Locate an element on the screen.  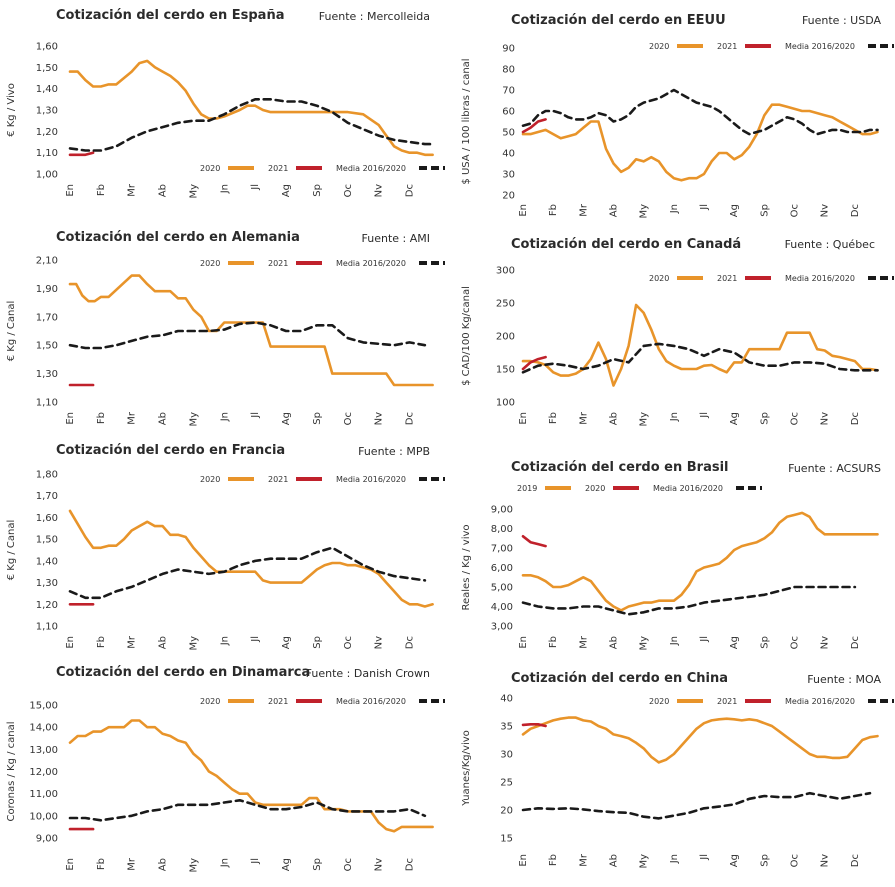
y-tick-label: 20 is located at coordinates (508, 196).